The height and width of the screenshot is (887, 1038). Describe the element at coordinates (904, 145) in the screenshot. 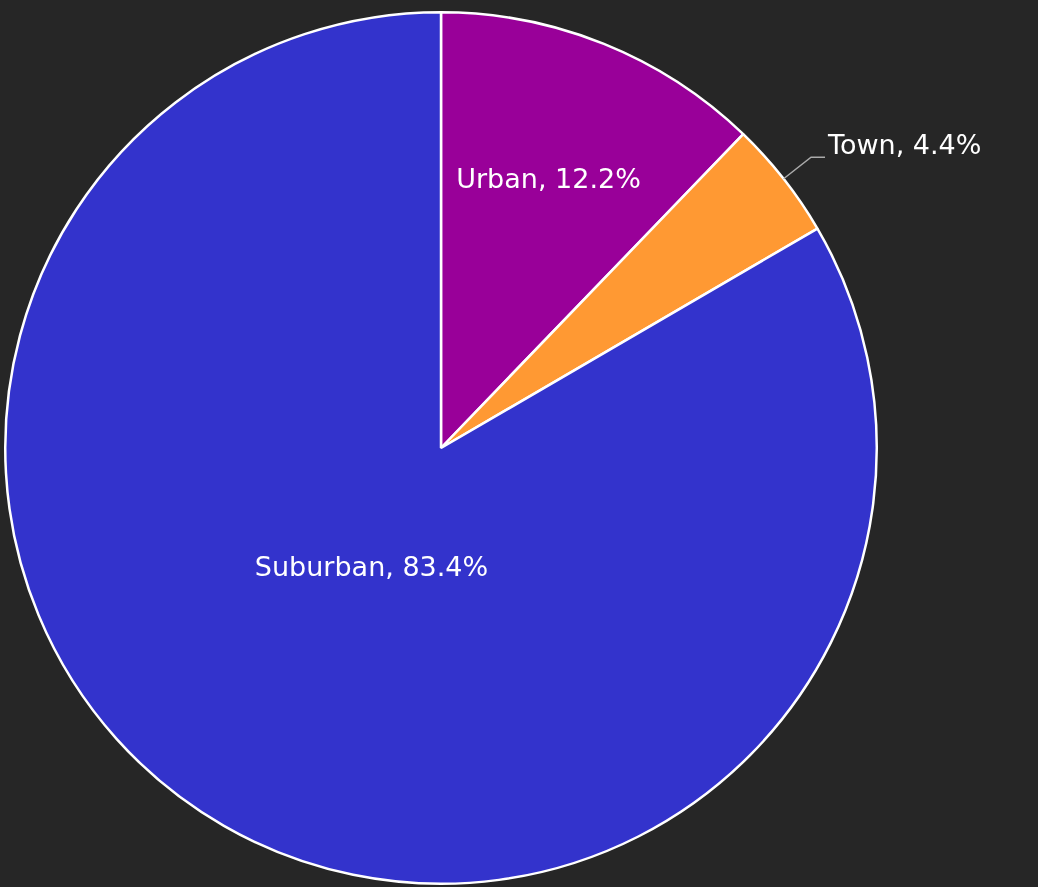

I see `slice-label: Town, 4.4%` at that location.